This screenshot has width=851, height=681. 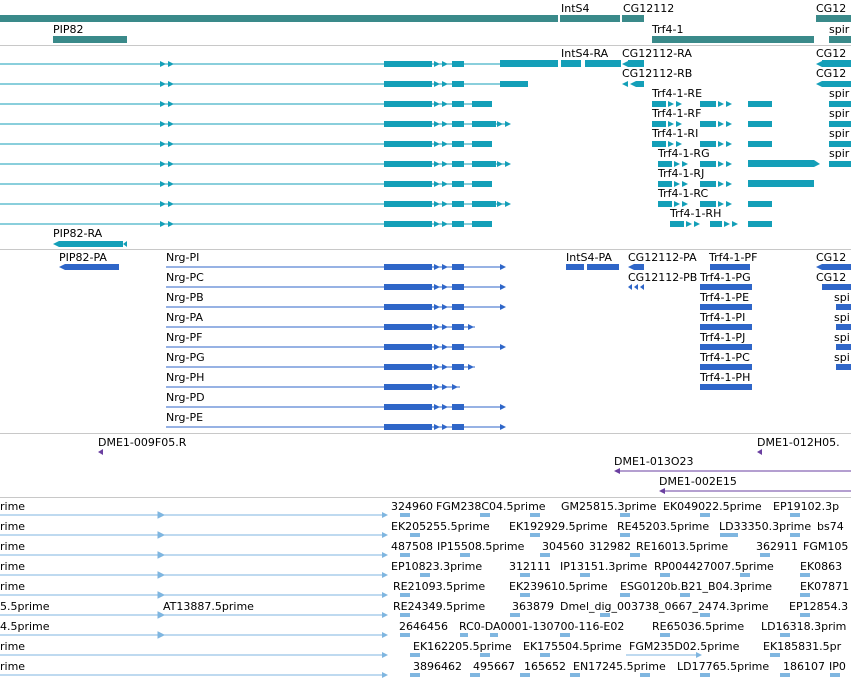 What do you see at coordinates (657, 53) in the screenshot?
I see `transcript-label: CG12112-RA` at bounding box center [657, 53].